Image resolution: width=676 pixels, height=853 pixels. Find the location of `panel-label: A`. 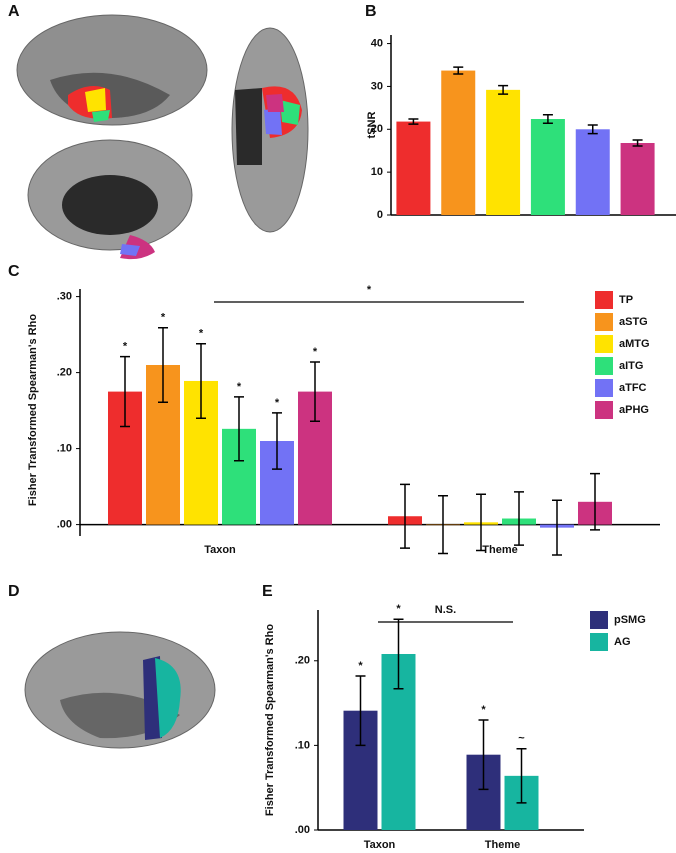

panel-label: A is located at coordinates (14, 11).